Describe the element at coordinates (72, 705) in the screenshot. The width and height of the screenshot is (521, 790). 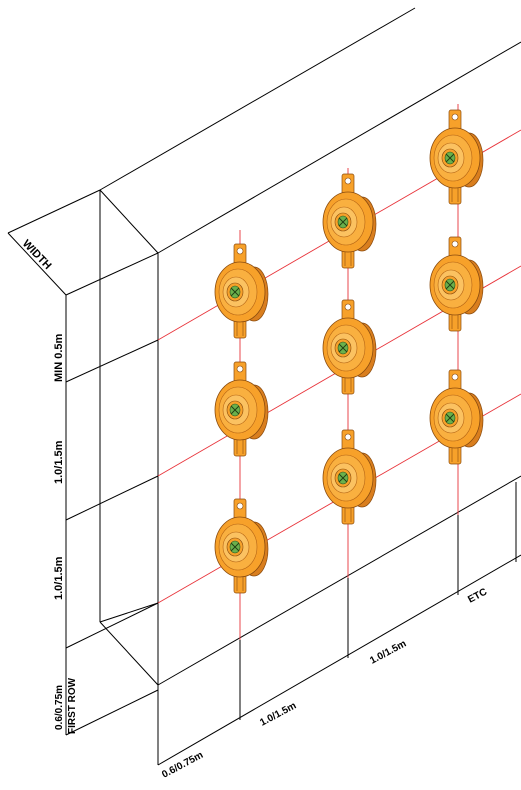
I see `label-first-row-text: FIRST ROW` at that location.